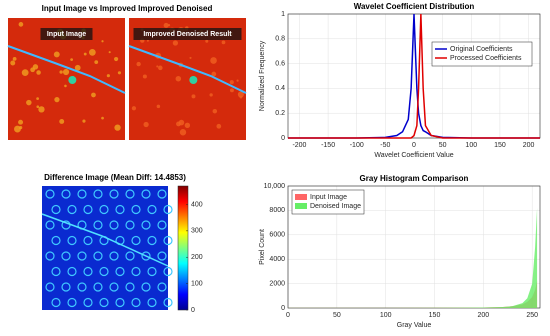  Describe the element at coordinates (197, 204) in the screenshot. I see `colorbar-tick-label: 400` at that location.